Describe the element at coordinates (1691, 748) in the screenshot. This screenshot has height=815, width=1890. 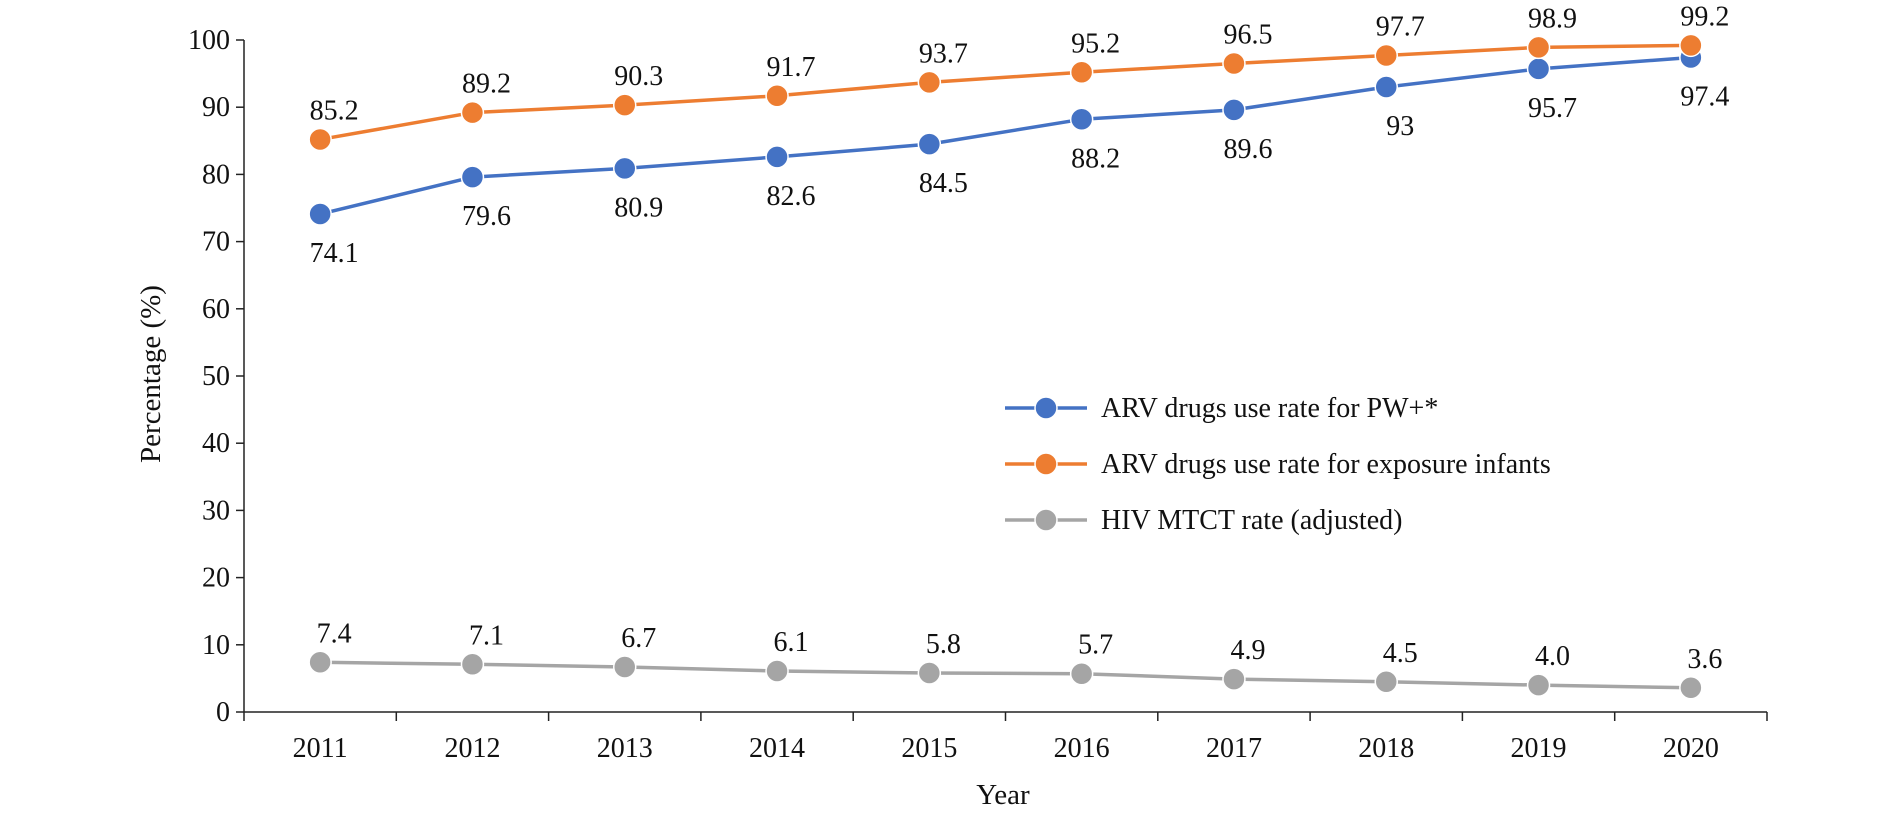
I see `x-tick-label: 2020` at that location.